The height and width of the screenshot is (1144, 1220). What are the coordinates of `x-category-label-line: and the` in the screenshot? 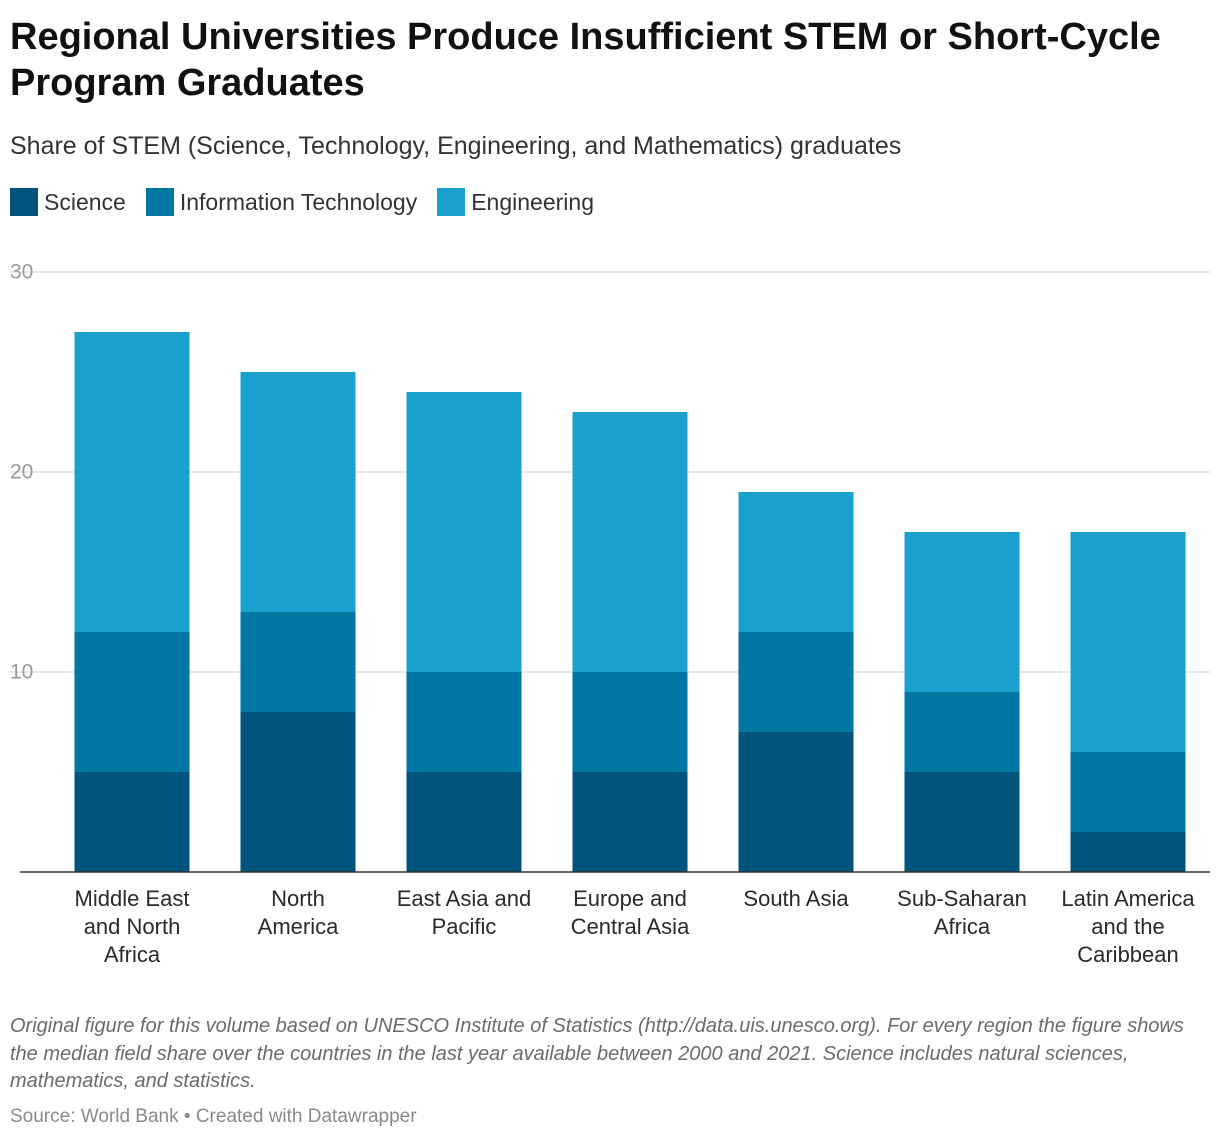 It's located at (1127, 926).